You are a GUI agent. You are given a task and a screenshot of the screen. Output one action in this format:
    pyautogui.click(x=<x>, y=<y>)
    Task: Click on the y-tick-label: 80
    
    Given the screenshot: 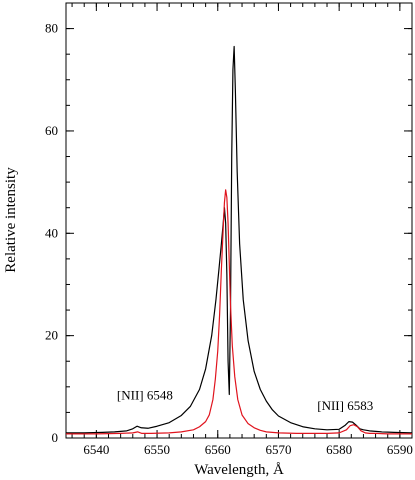 What is the action you would take?
    pyautogui.click(x=51, y=28)
    